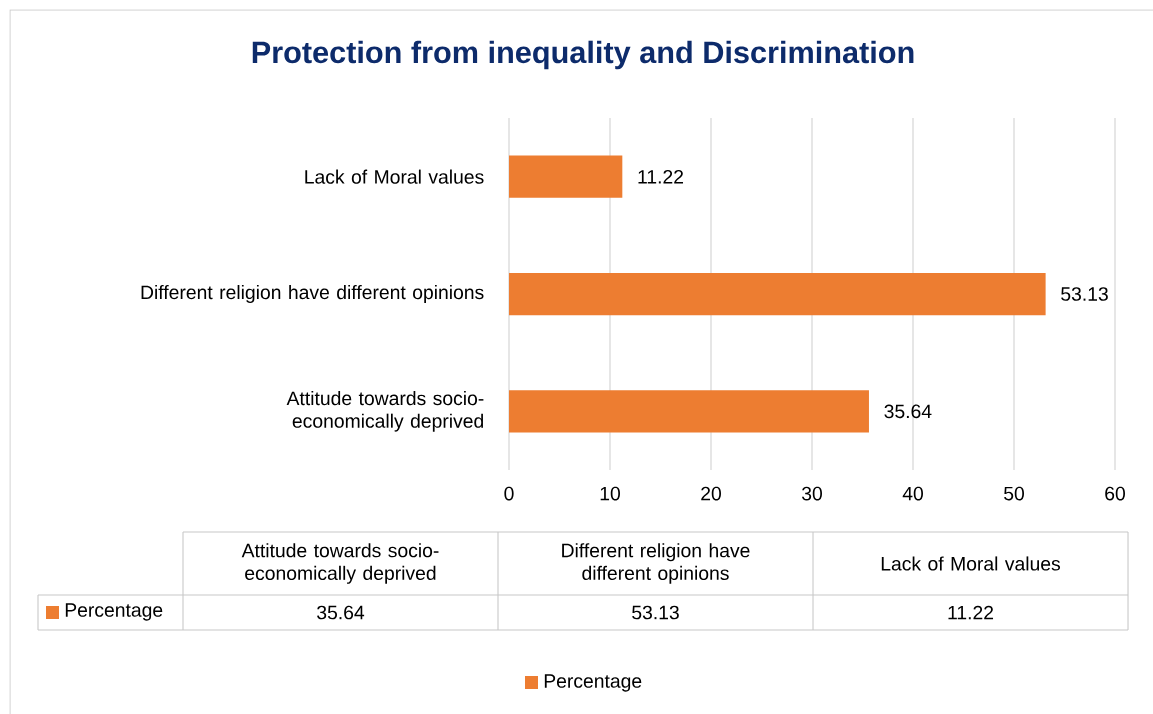  What do you see at coordinates (661, 176) in the screenshot?
I see `data-label: 11.22` at bounding box center [661, 176].